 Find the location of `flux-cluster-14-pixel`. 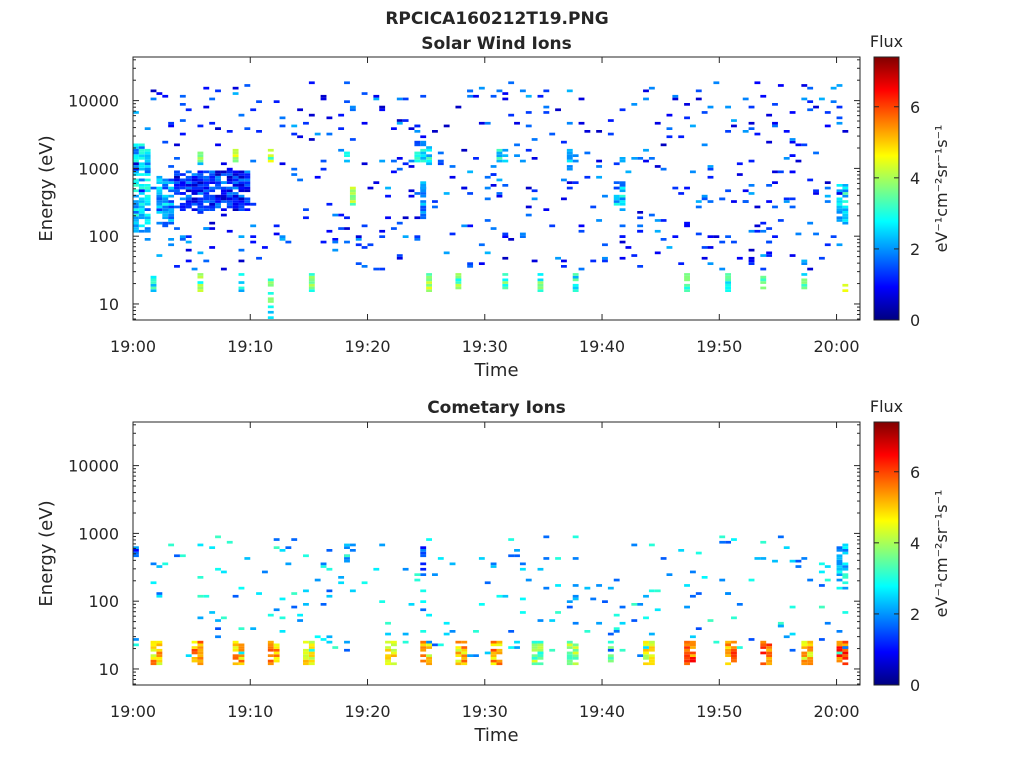

flux-cluster-14-pixel is located at coordinates (153, 282).